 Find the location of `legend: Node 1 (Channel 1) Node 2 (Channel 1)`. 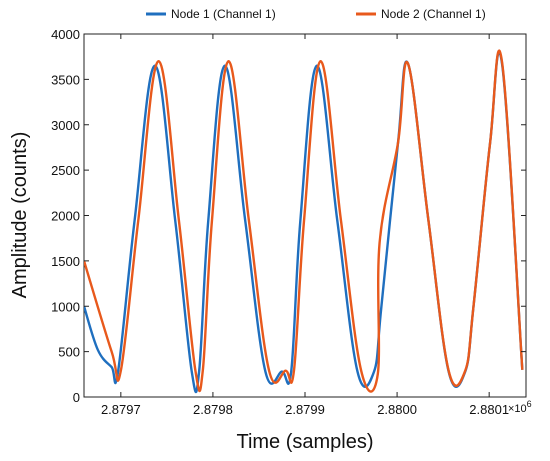

legend: Node 1 (Channel 1) Node 2 (Channel 1) is located at coordinates (316, 14).